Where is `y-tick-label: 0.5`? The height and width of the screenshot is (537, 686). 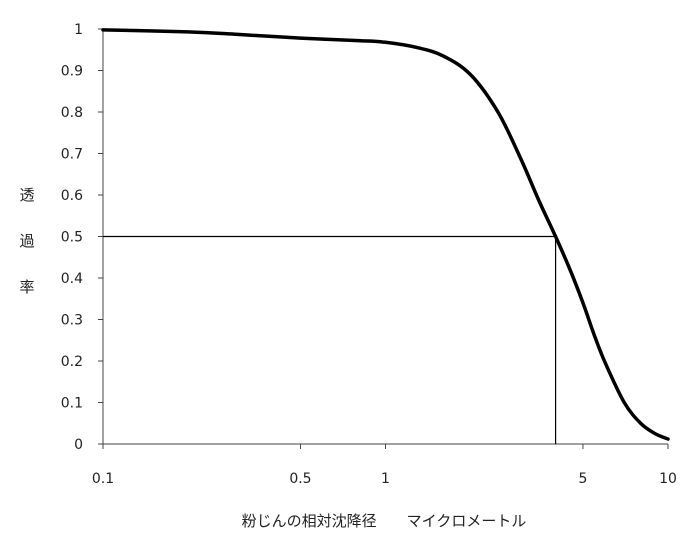 y-tick-label: 0.5 is located at coordinates (72, 238).